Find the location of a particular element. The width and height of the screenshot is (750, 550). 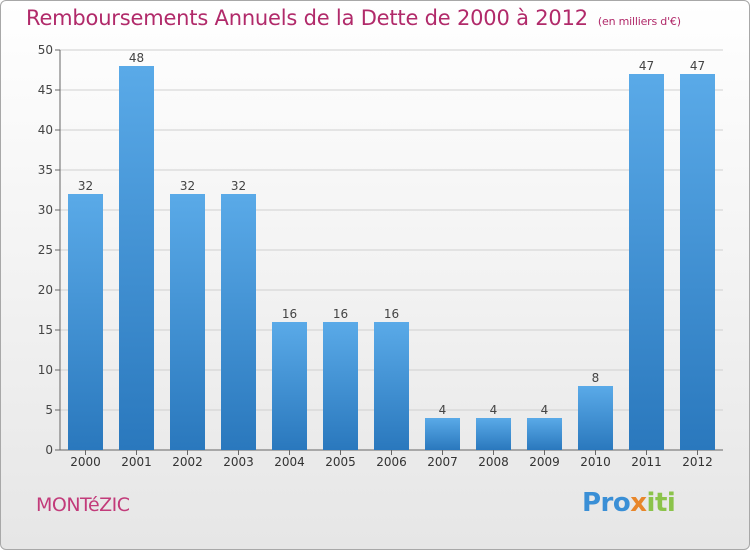

logo-part-3: iti is located at coordinates (661, 503).